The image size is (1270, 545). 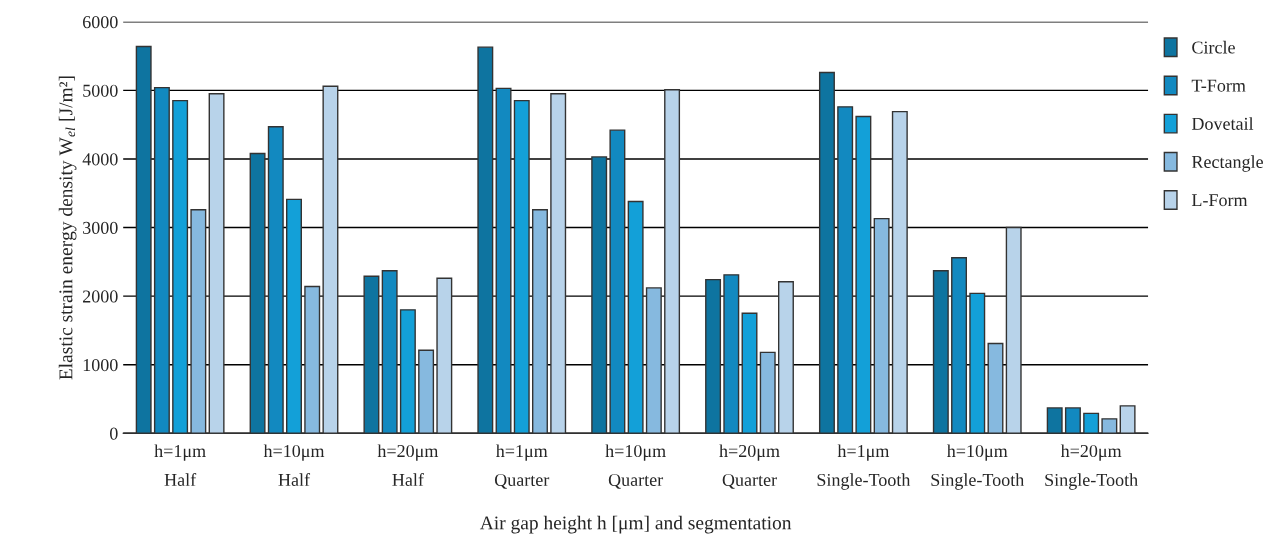 What do you see at coordinates (1227, 163) in the screenshot?
I see `legend-label: Rectangle` at bounding box center [1227, 163].